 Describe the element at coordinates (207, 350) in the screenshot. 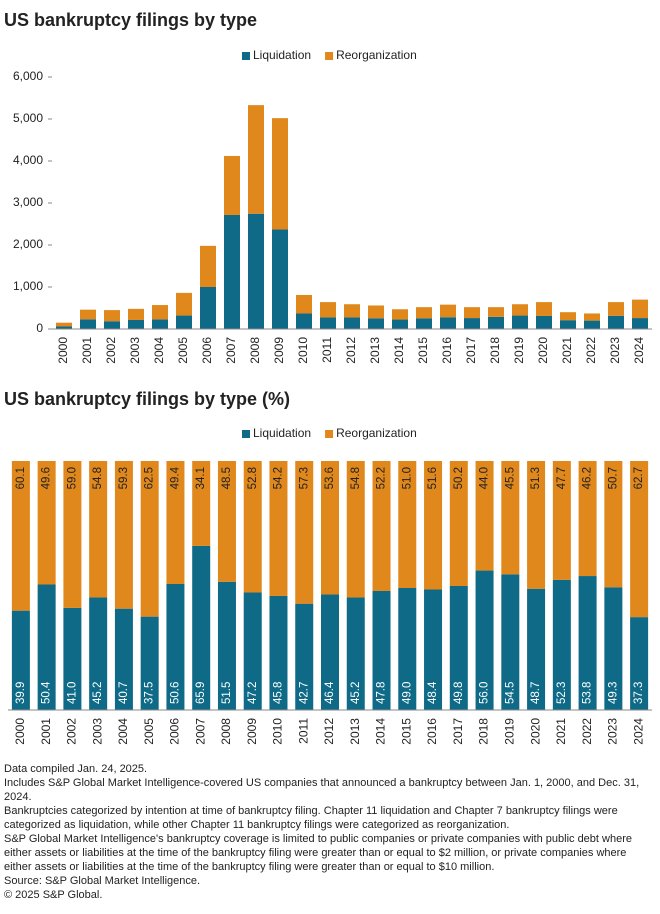

I see `x-tick-label: 2006` at that location.